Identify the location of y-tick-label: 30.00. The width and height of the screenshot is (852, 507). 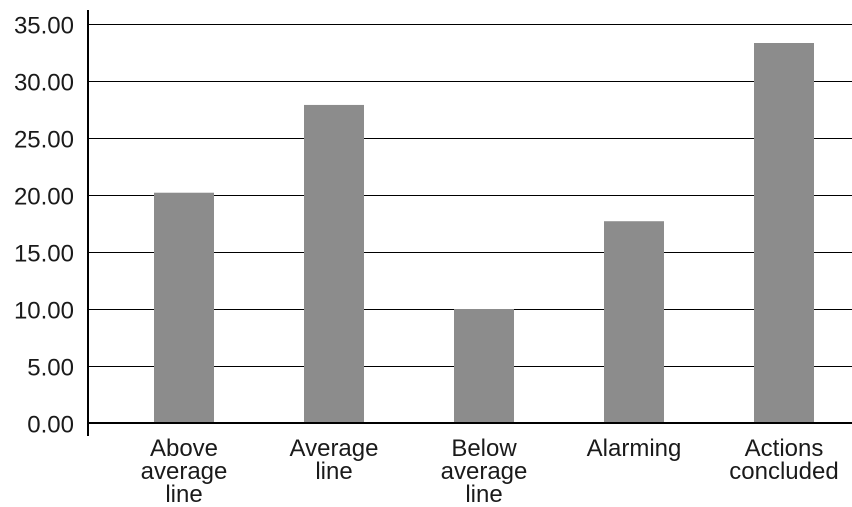
(44, 83).